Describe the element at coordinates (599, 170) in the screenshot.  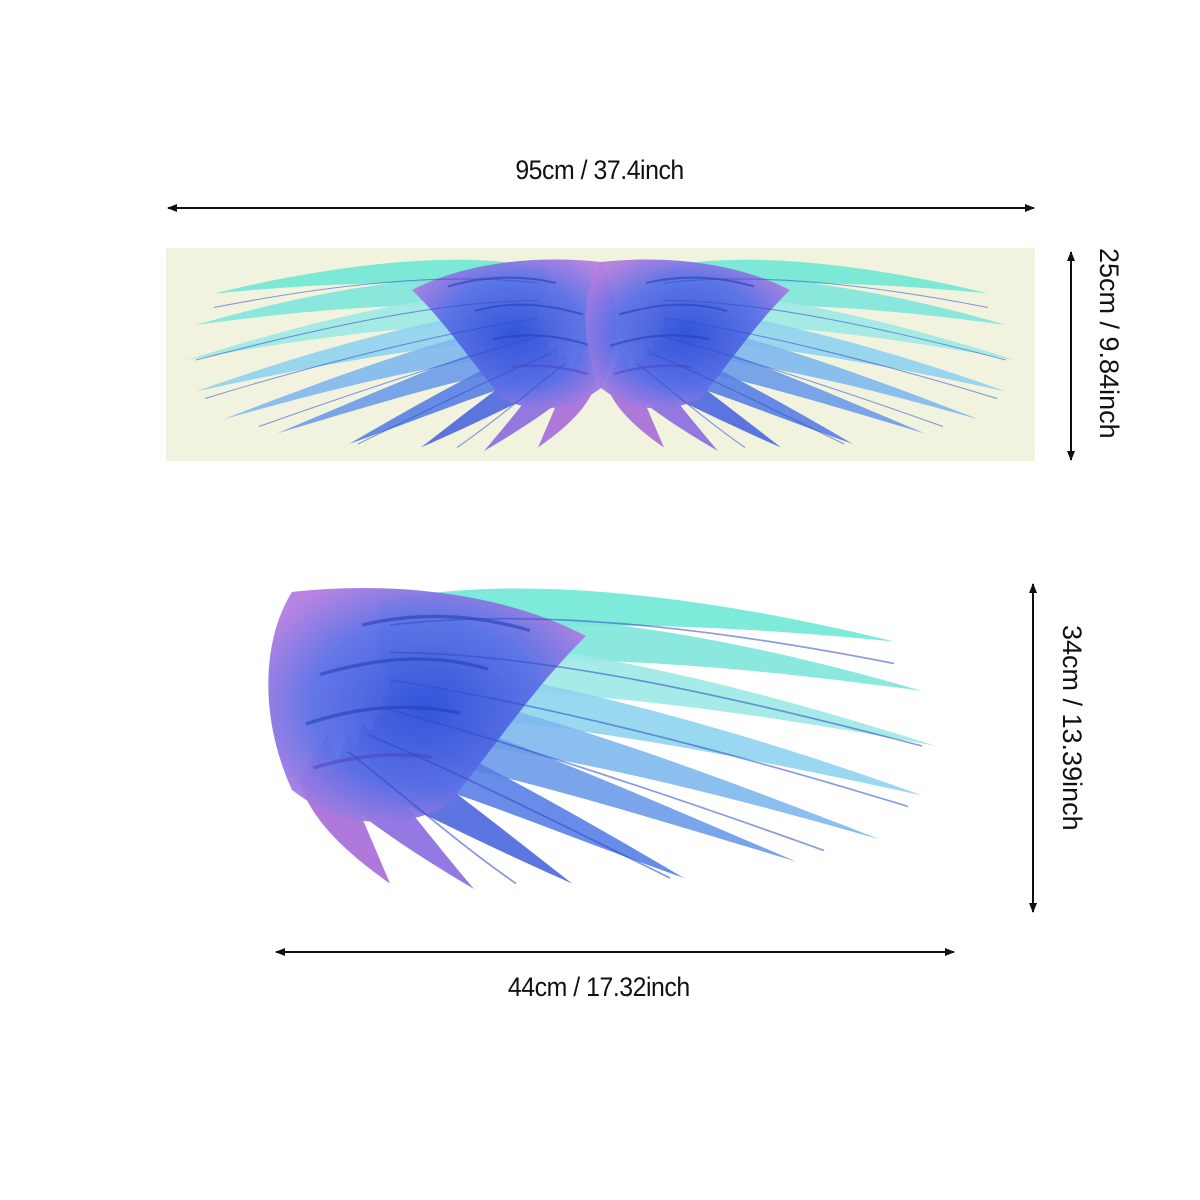
I see `pair-width-label: 95cm / 37.4inch` at that location.